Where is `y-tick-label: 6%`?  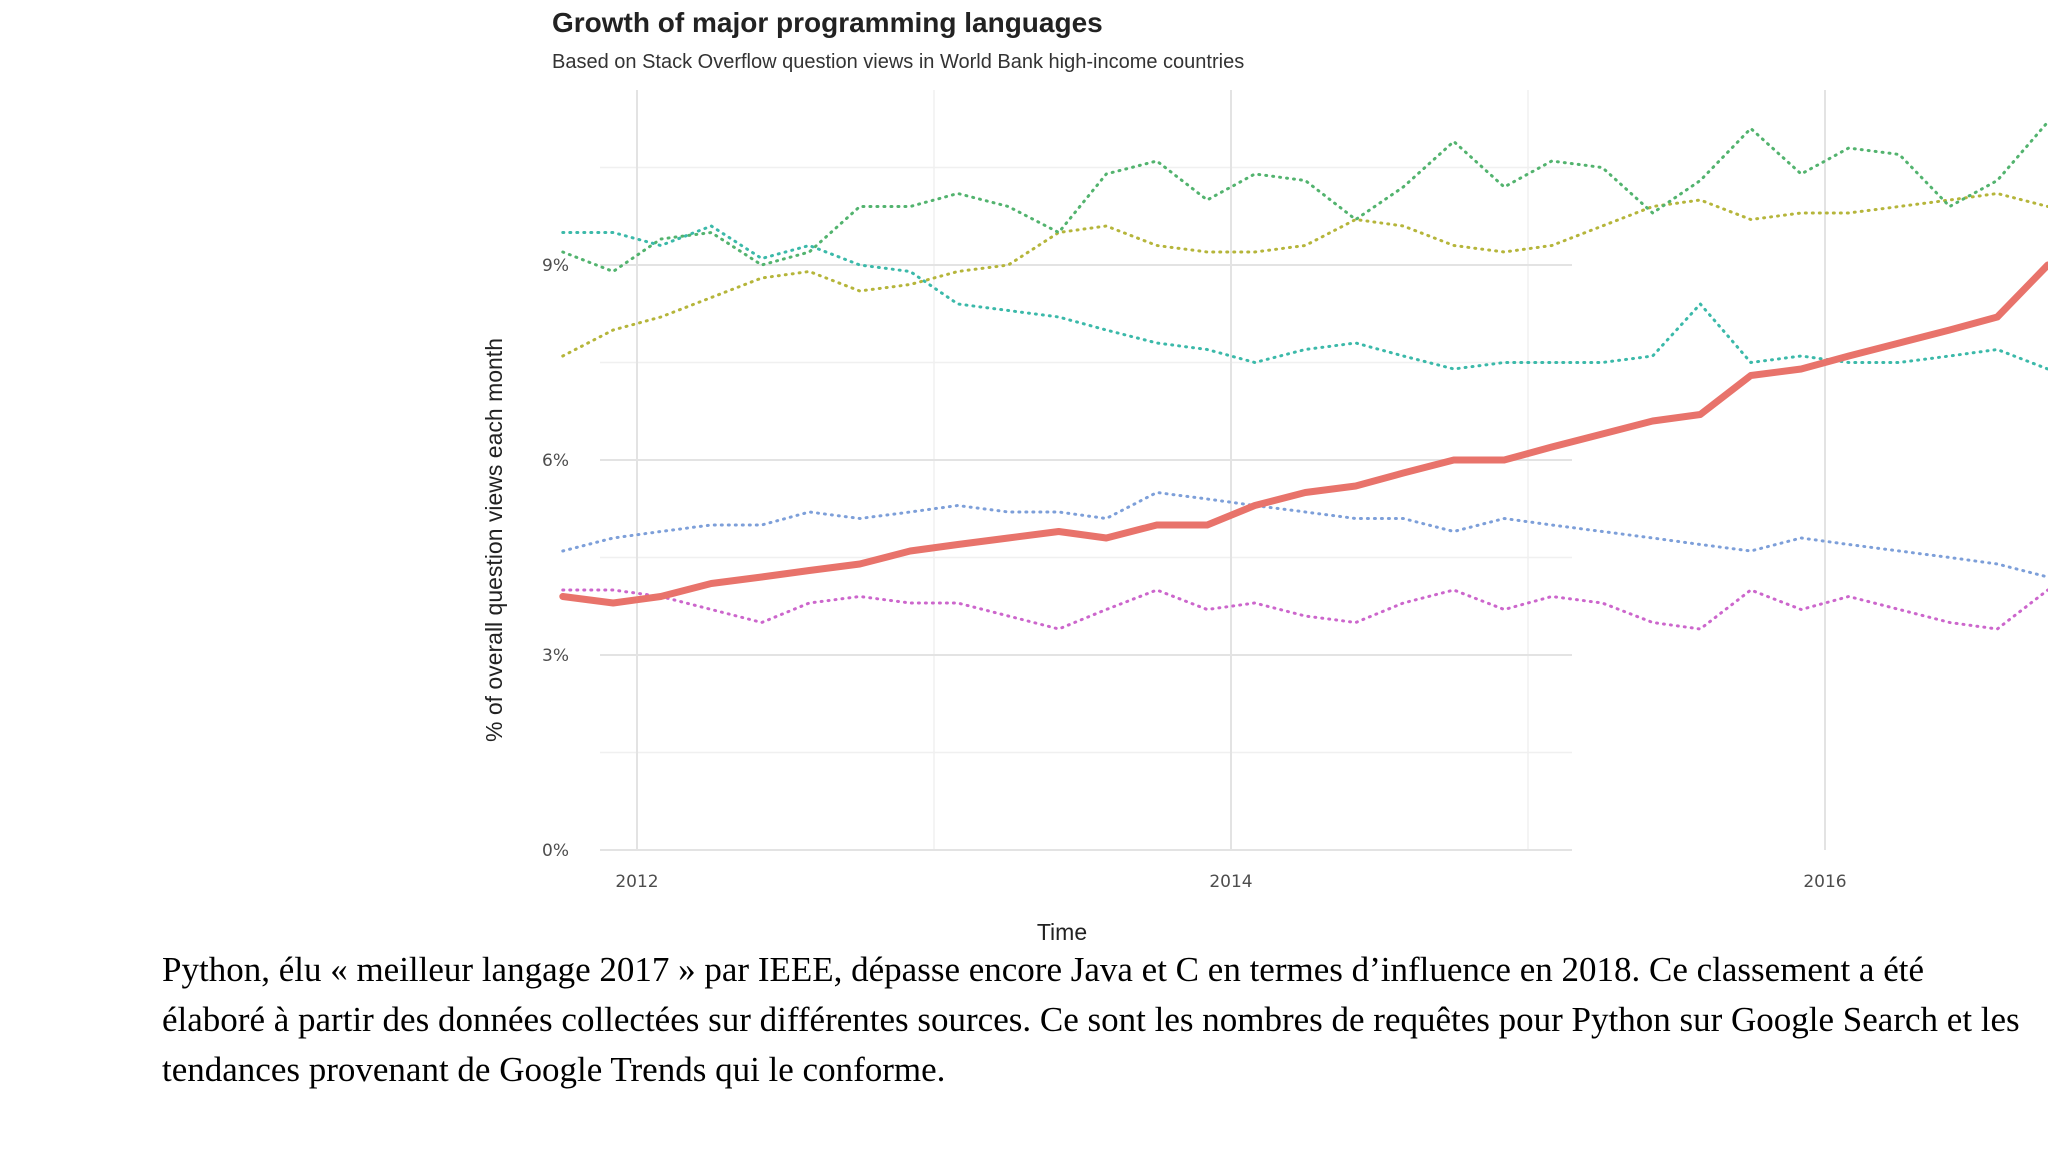 y-tick-label: 6% is located at coordinates (555, 461).